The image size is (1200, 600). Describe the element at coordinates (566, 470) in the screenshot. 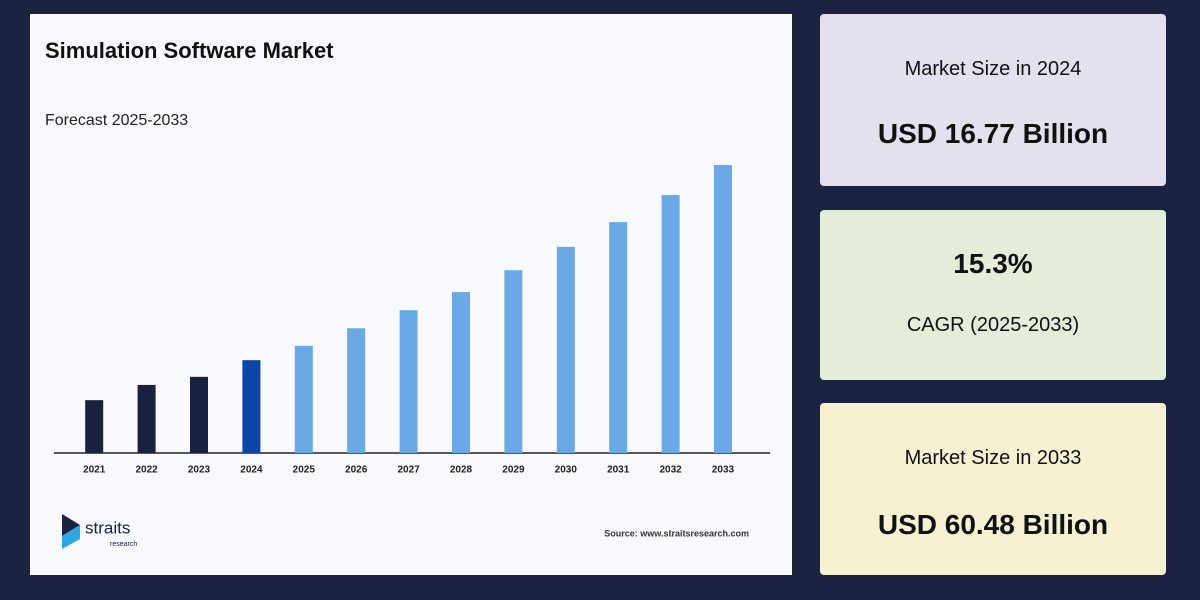

I see `x-tick-label: 2030` at that location.